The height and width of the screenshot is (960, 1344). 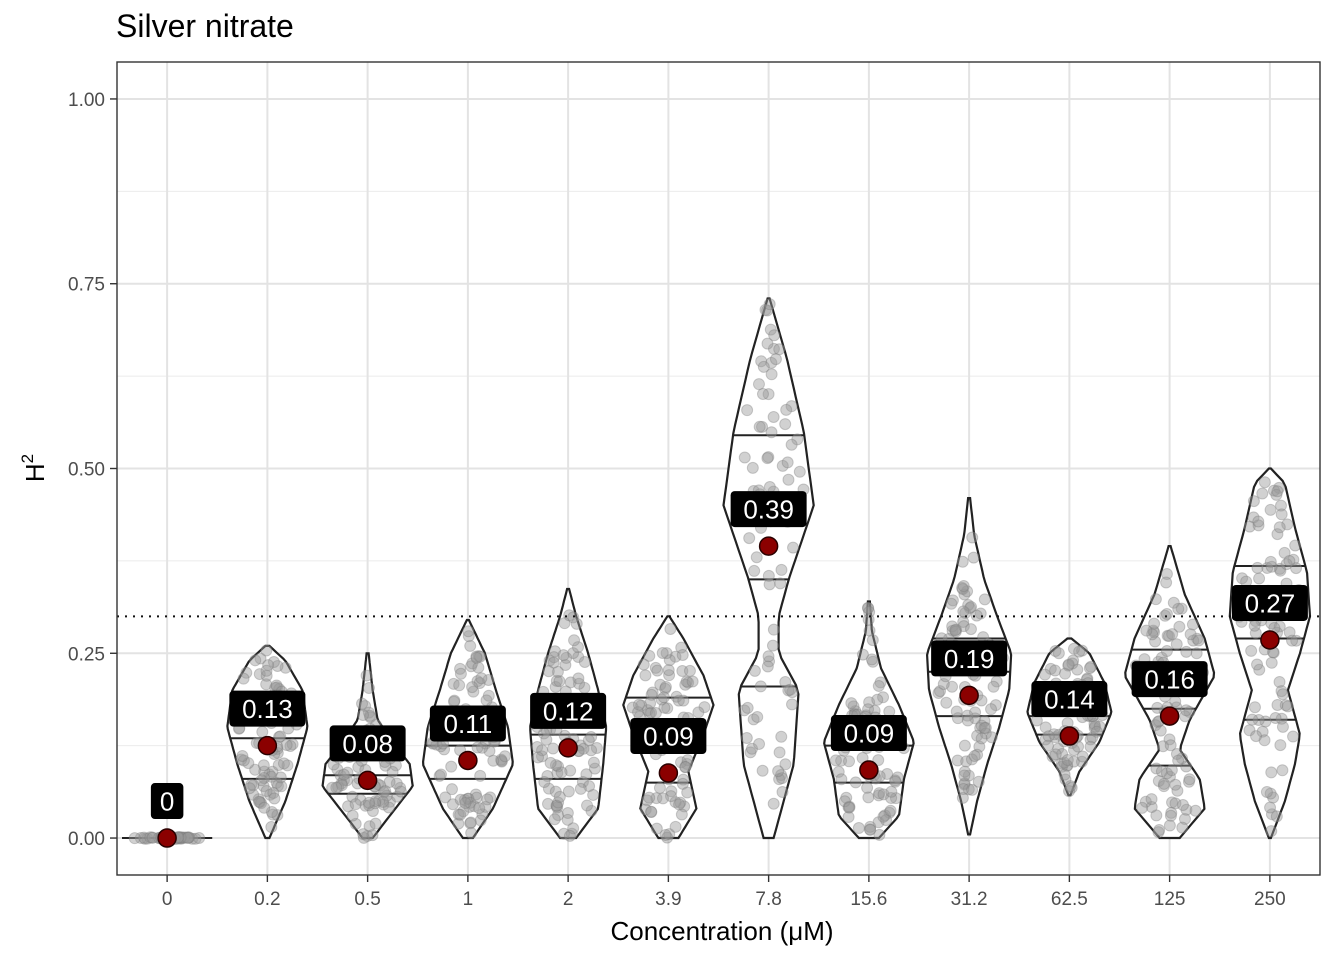 What do you see at coordinates (768, 899) in the screenshot?
I see `x-tick-label: 7.8` at bounding box center [768, 899].